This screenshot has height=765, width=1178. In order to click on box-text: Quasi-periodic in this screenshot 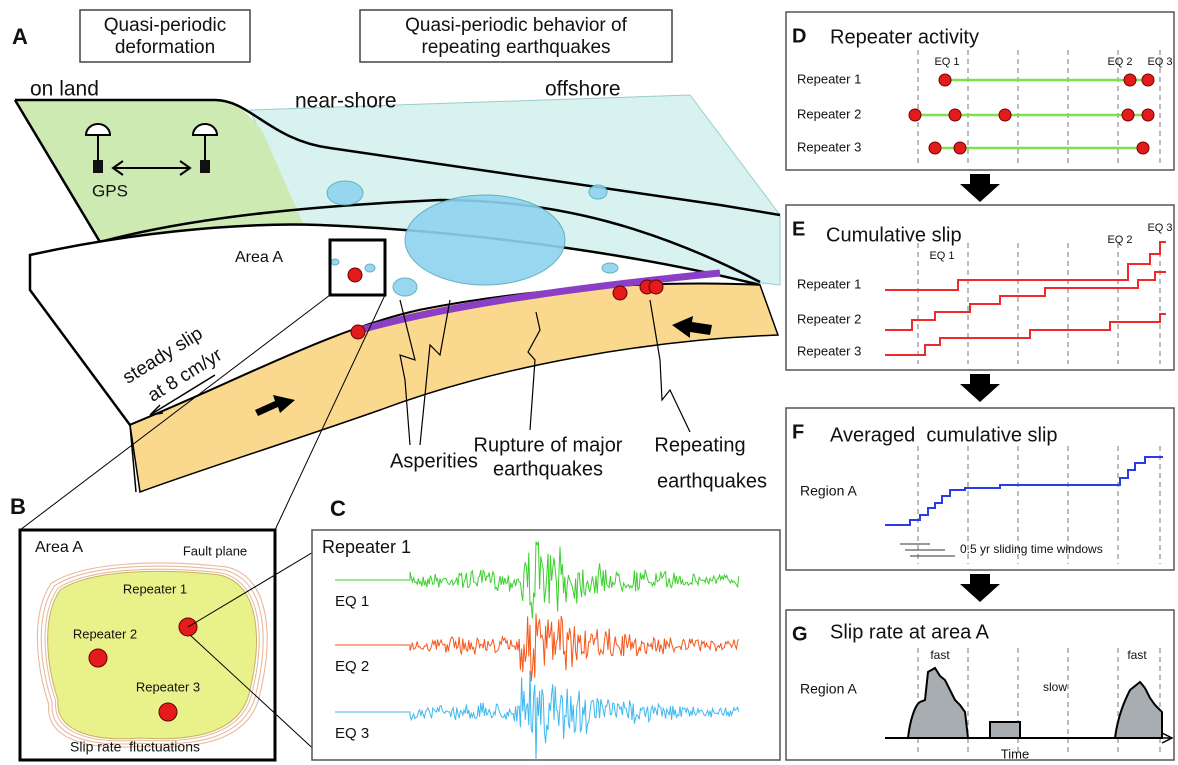, I will do `click(165, 25)`.